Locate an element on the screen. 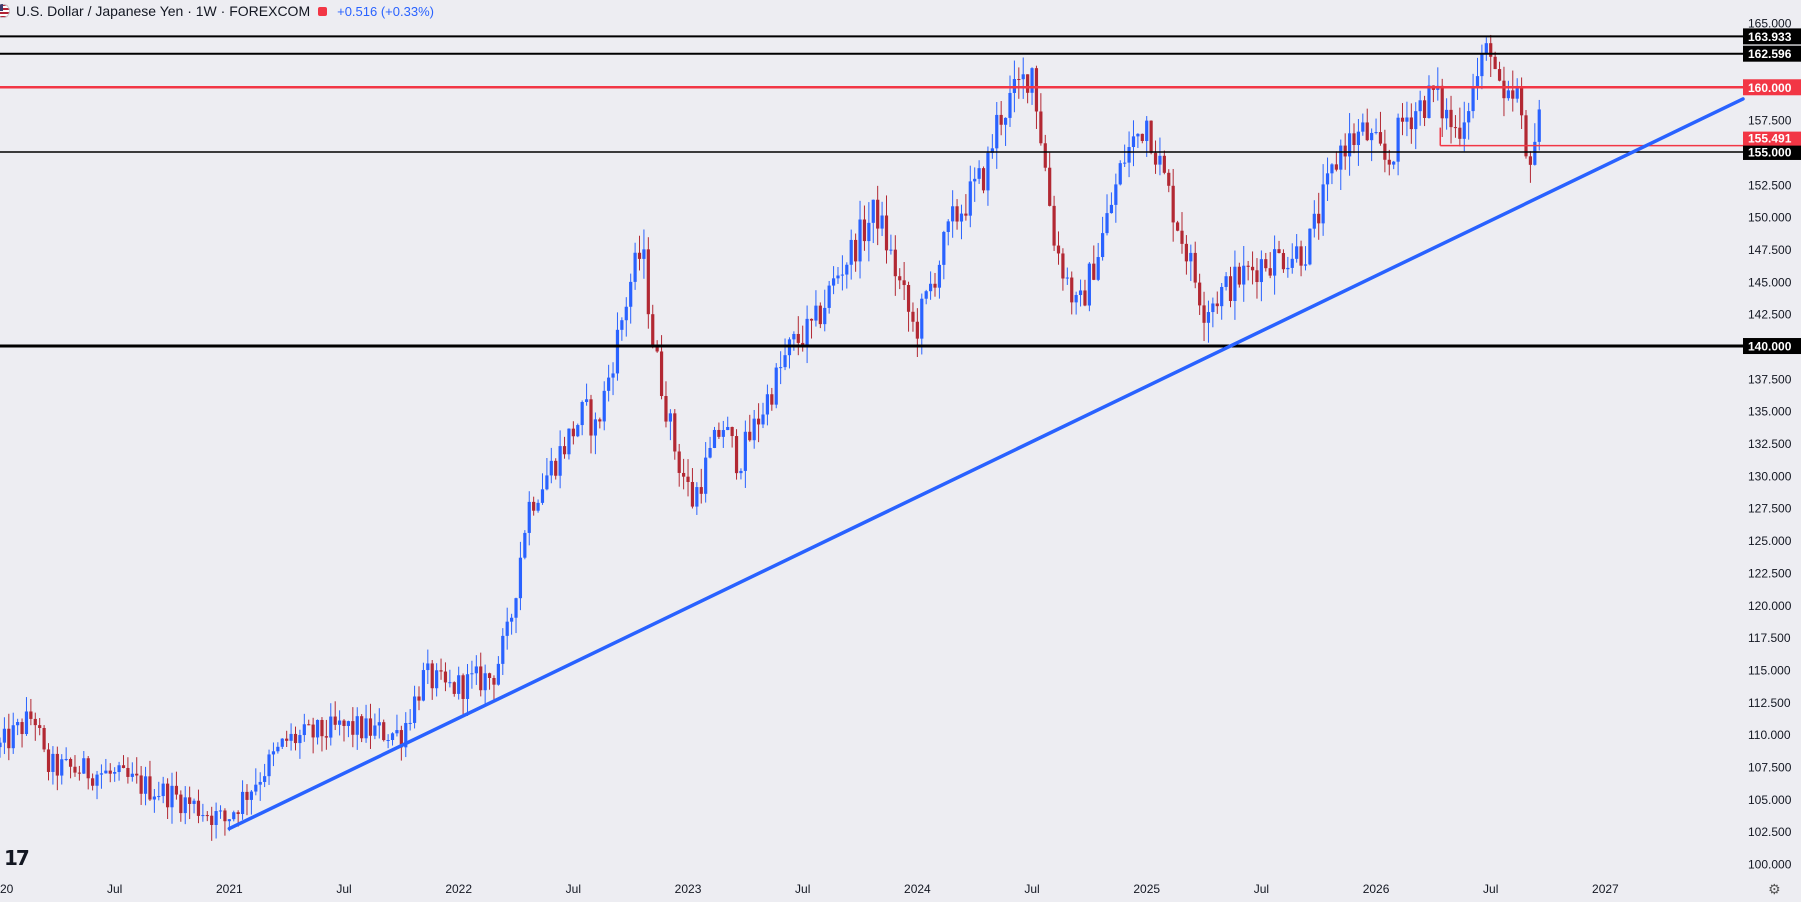 Image resolution: width=1801 pixels, height=902 pixels. price-tick-label: 135.000 is located at coordinates (1770, 412).